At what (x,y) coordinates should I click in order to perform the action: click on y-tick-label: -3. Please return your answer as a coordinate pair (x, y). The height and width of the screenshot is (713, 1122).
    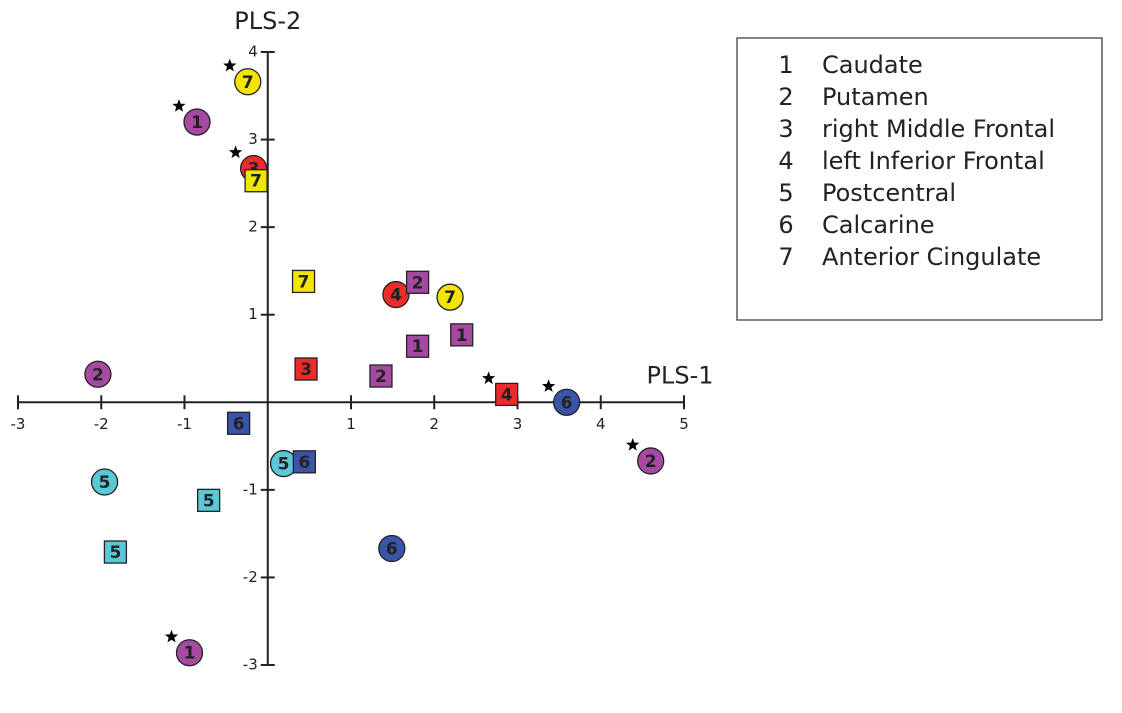
    Looking at the image, I should click on (250, 665).